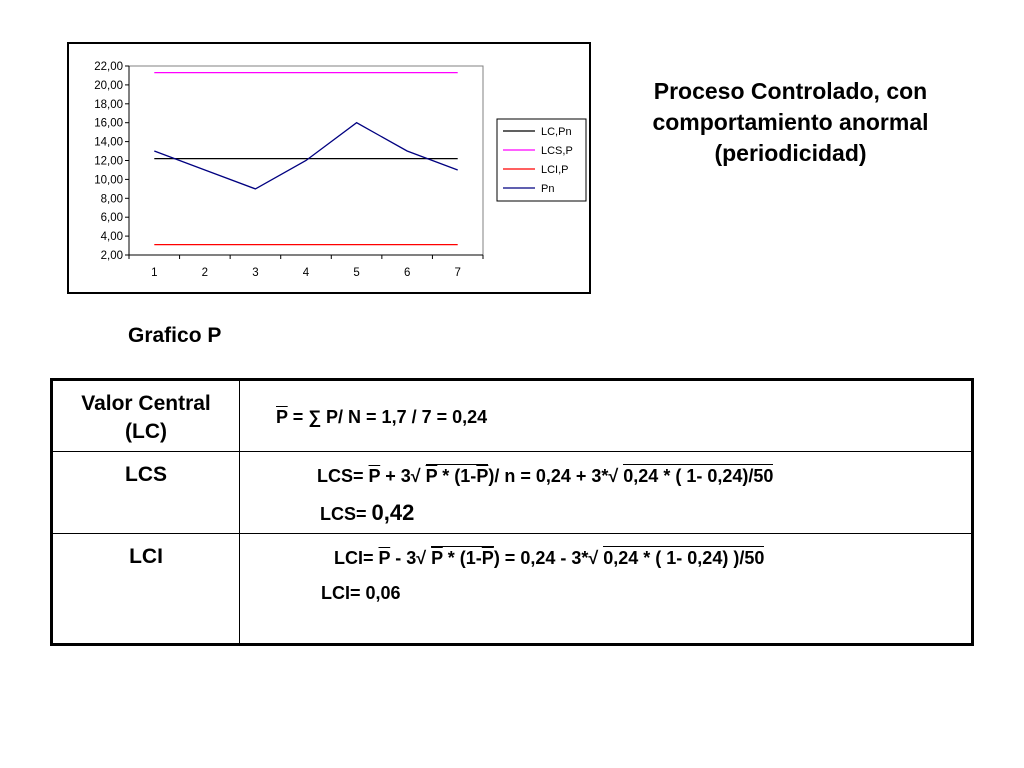  I want to click on y-tick-label: 16,00, so click(108, 124).